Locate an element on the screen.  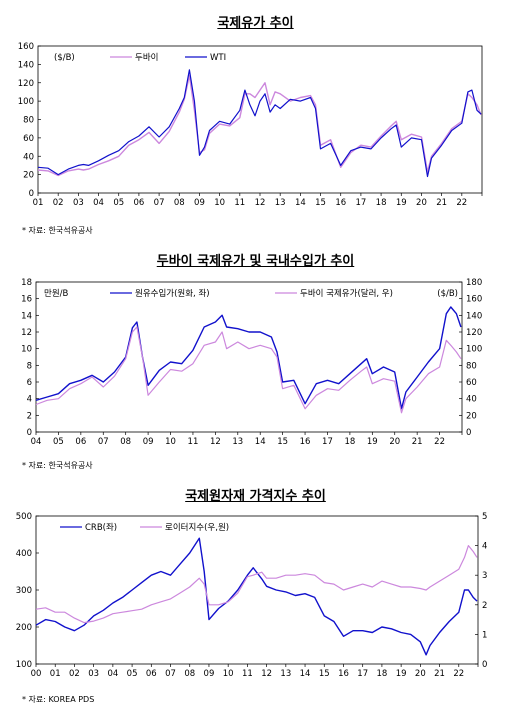
left-unit-label: 만원/B is located at coordinates (56, 294).